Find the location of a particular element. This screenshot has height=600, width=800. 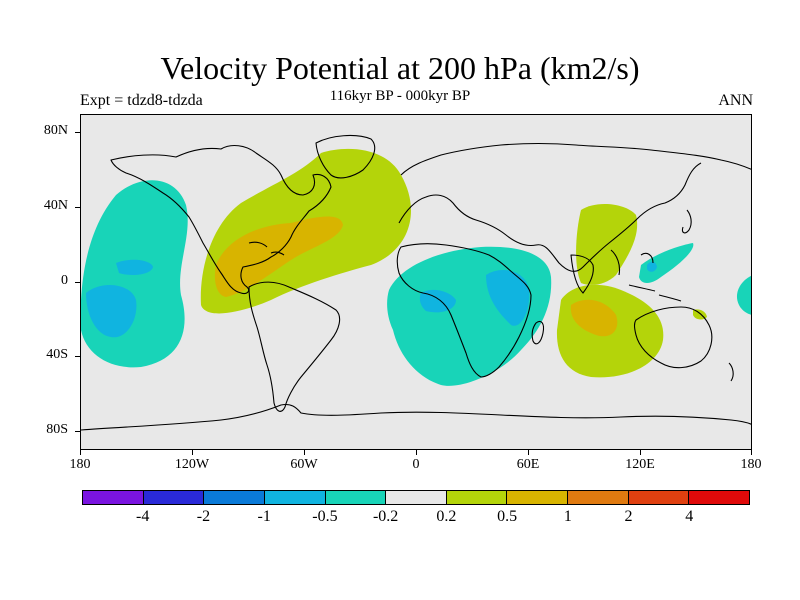

lon-tick-180e is located at coordinates (751, 452).